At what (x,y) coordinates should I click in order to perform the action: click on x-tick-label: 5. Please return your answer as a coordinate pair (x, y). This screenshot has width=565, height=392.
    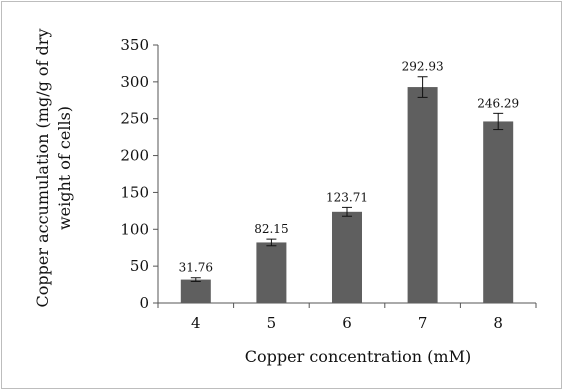
    Looking at the image, I should click on (272, 323).